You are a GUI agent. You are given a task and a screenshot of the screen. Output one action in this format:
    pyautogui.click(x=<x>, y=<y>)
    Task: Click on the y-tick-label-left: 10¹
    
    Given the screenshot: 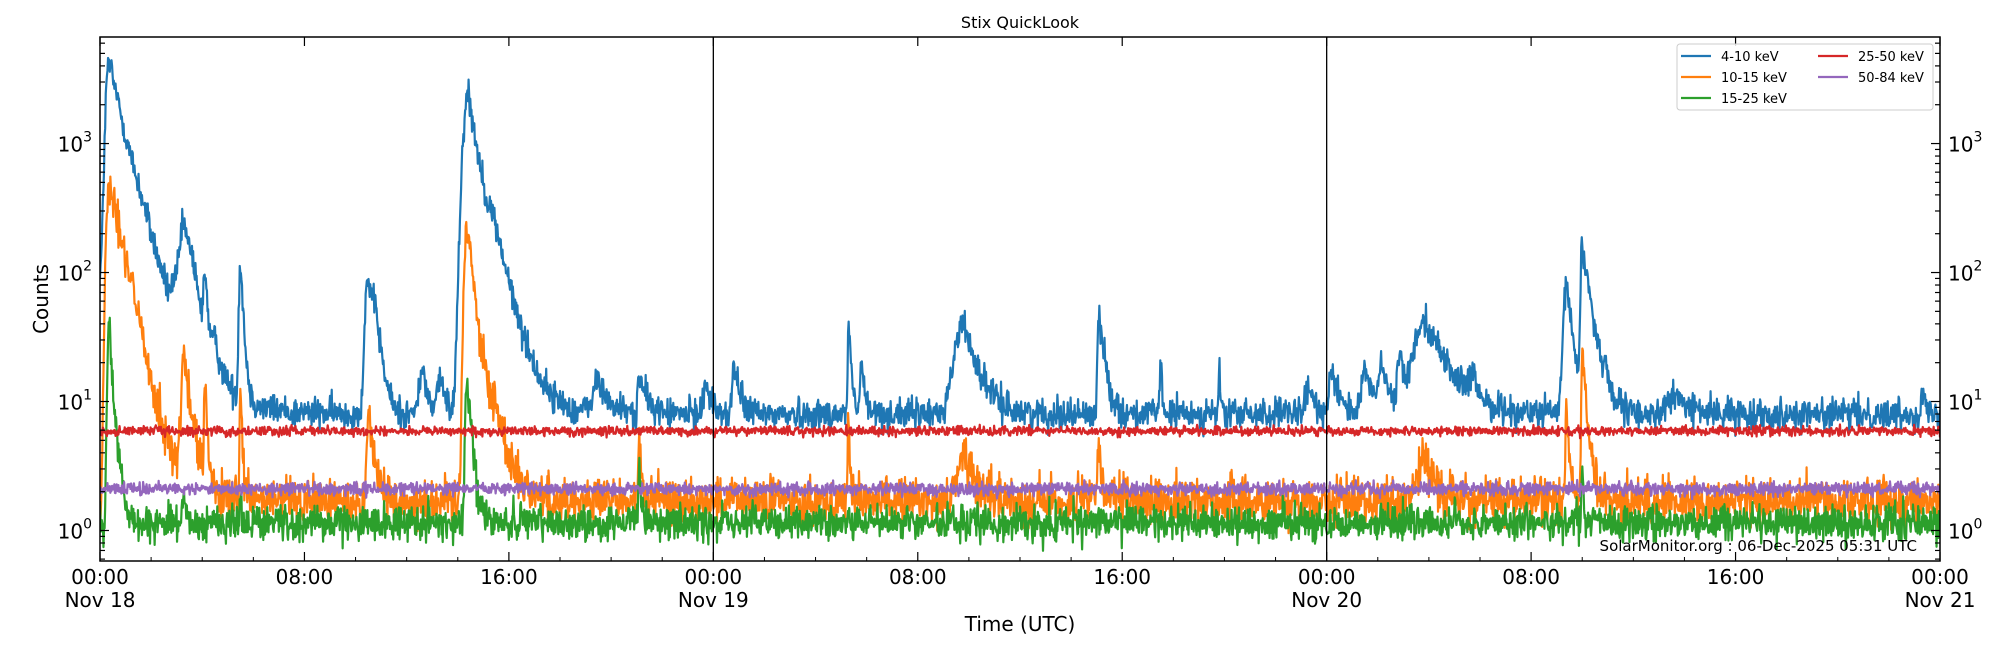 What is the action you would take?
    pyautogui.click(x=75, y=401)
    